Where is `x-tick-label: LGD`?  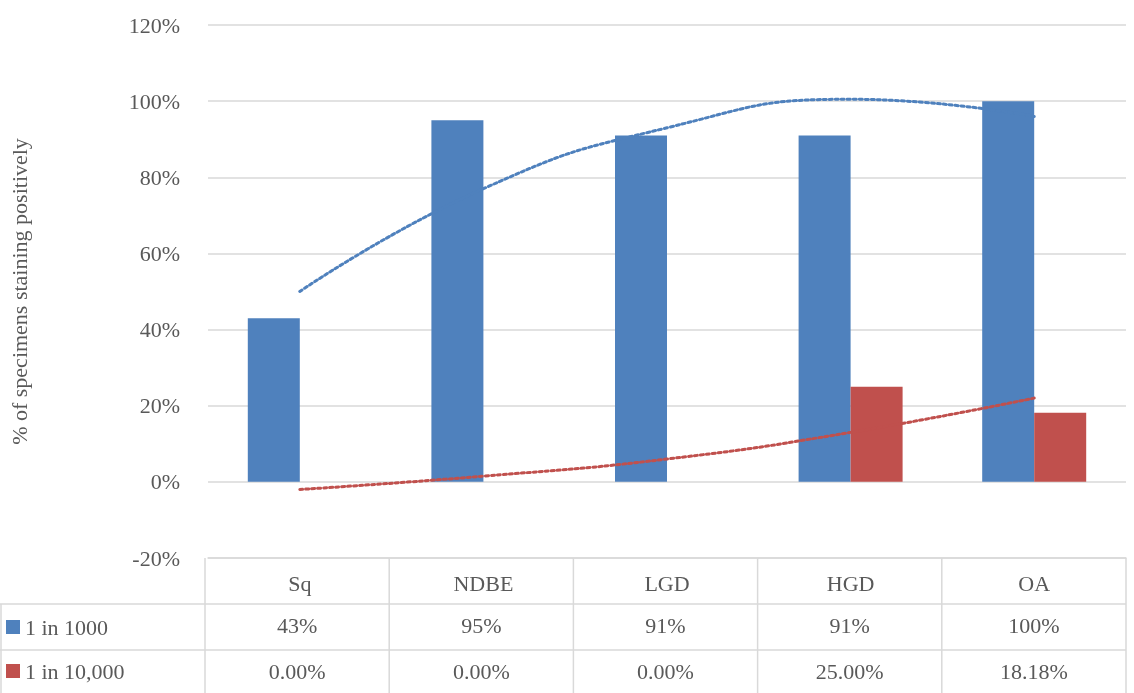 x-tick-label: LGD is located at coordinates (667, 583).